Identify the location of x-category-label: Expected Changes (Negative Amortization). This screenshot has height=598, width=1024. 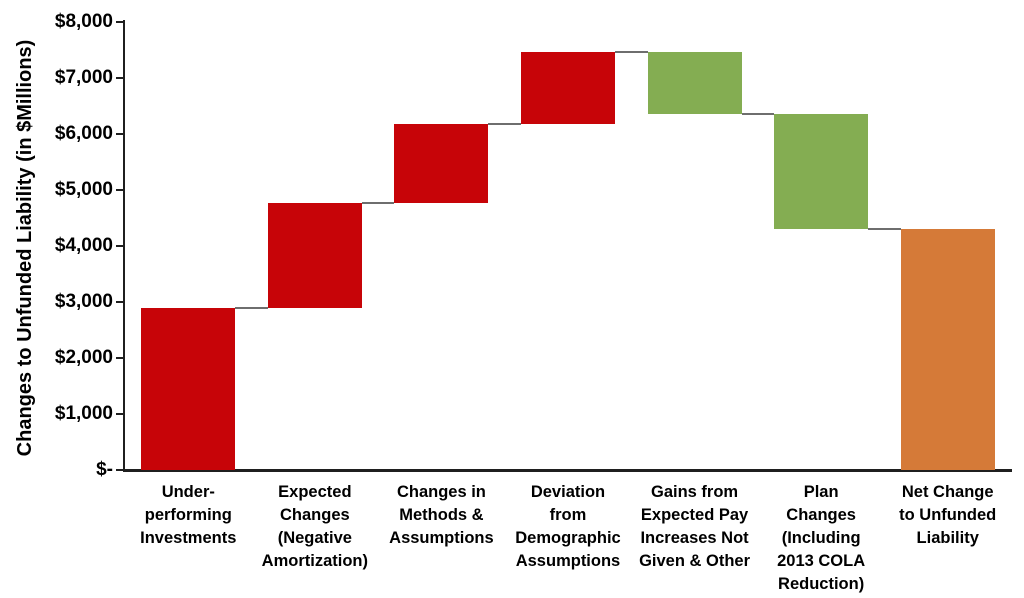
(314, 526).